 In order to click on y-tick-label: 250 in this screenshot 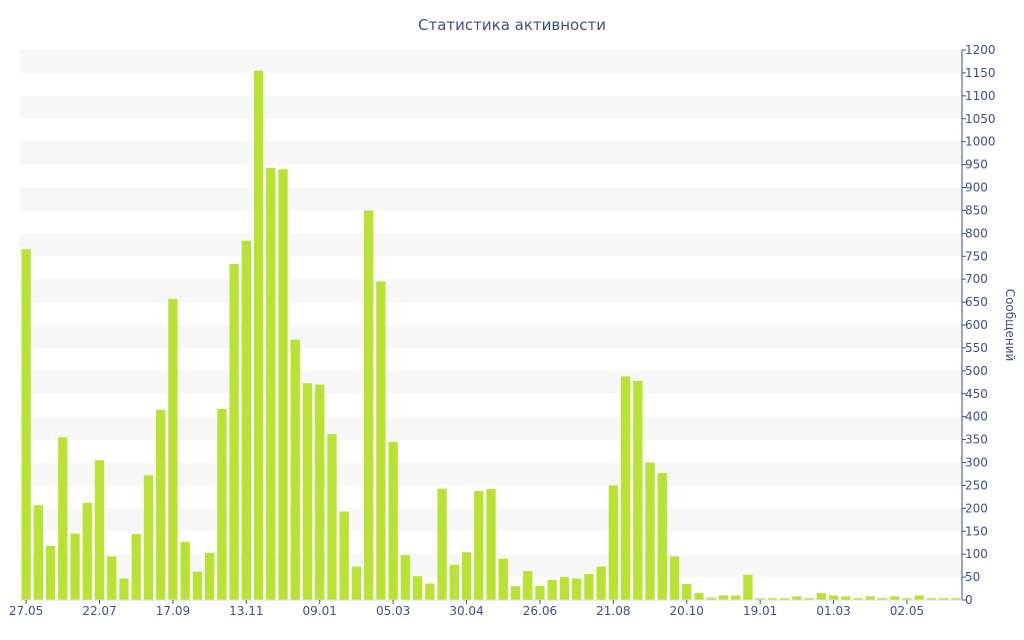, I will do `click(976, 485)`.